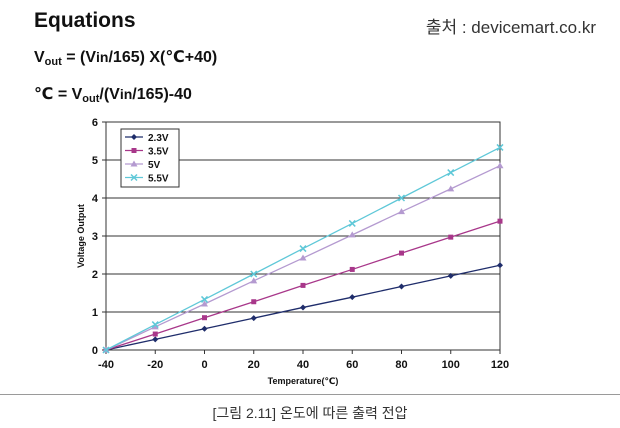 The height and width of the screenshot is (428, 620). What do you see at coordinates (451, 365) in the screenshot?
I see `x-tick-label: 100` at bounding box center [451, 365].